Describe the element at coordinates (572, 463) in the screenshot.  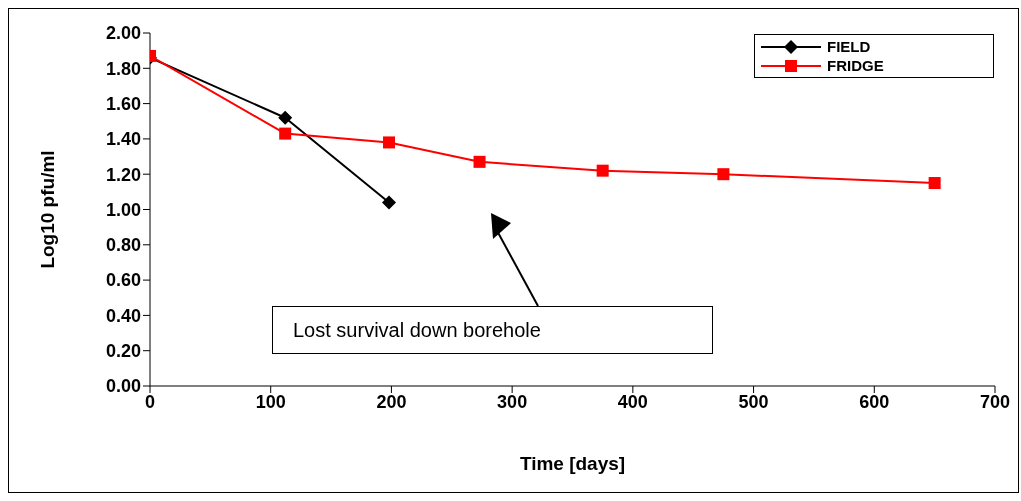
I see `x-axis-title: Time [days]` at that location.